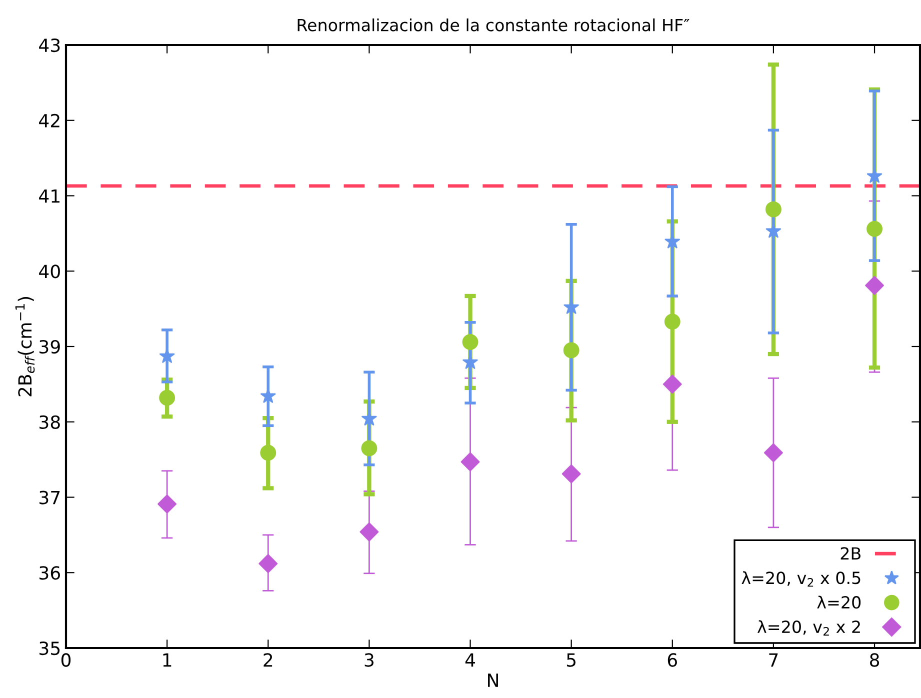 The image size is (921, 698). Describe the element at coordinates (50, 648) in the screenshot. I see `y-tick-label: 35` at that location.